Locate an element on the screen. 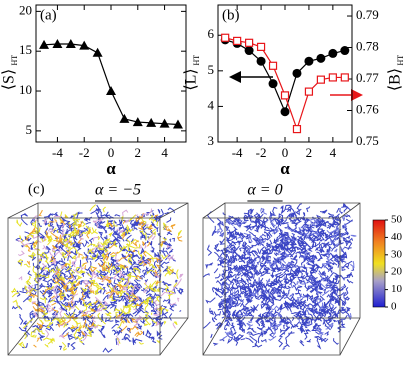  axis-label-main: ⟨L⟩ is located at coordinates (191, 79).